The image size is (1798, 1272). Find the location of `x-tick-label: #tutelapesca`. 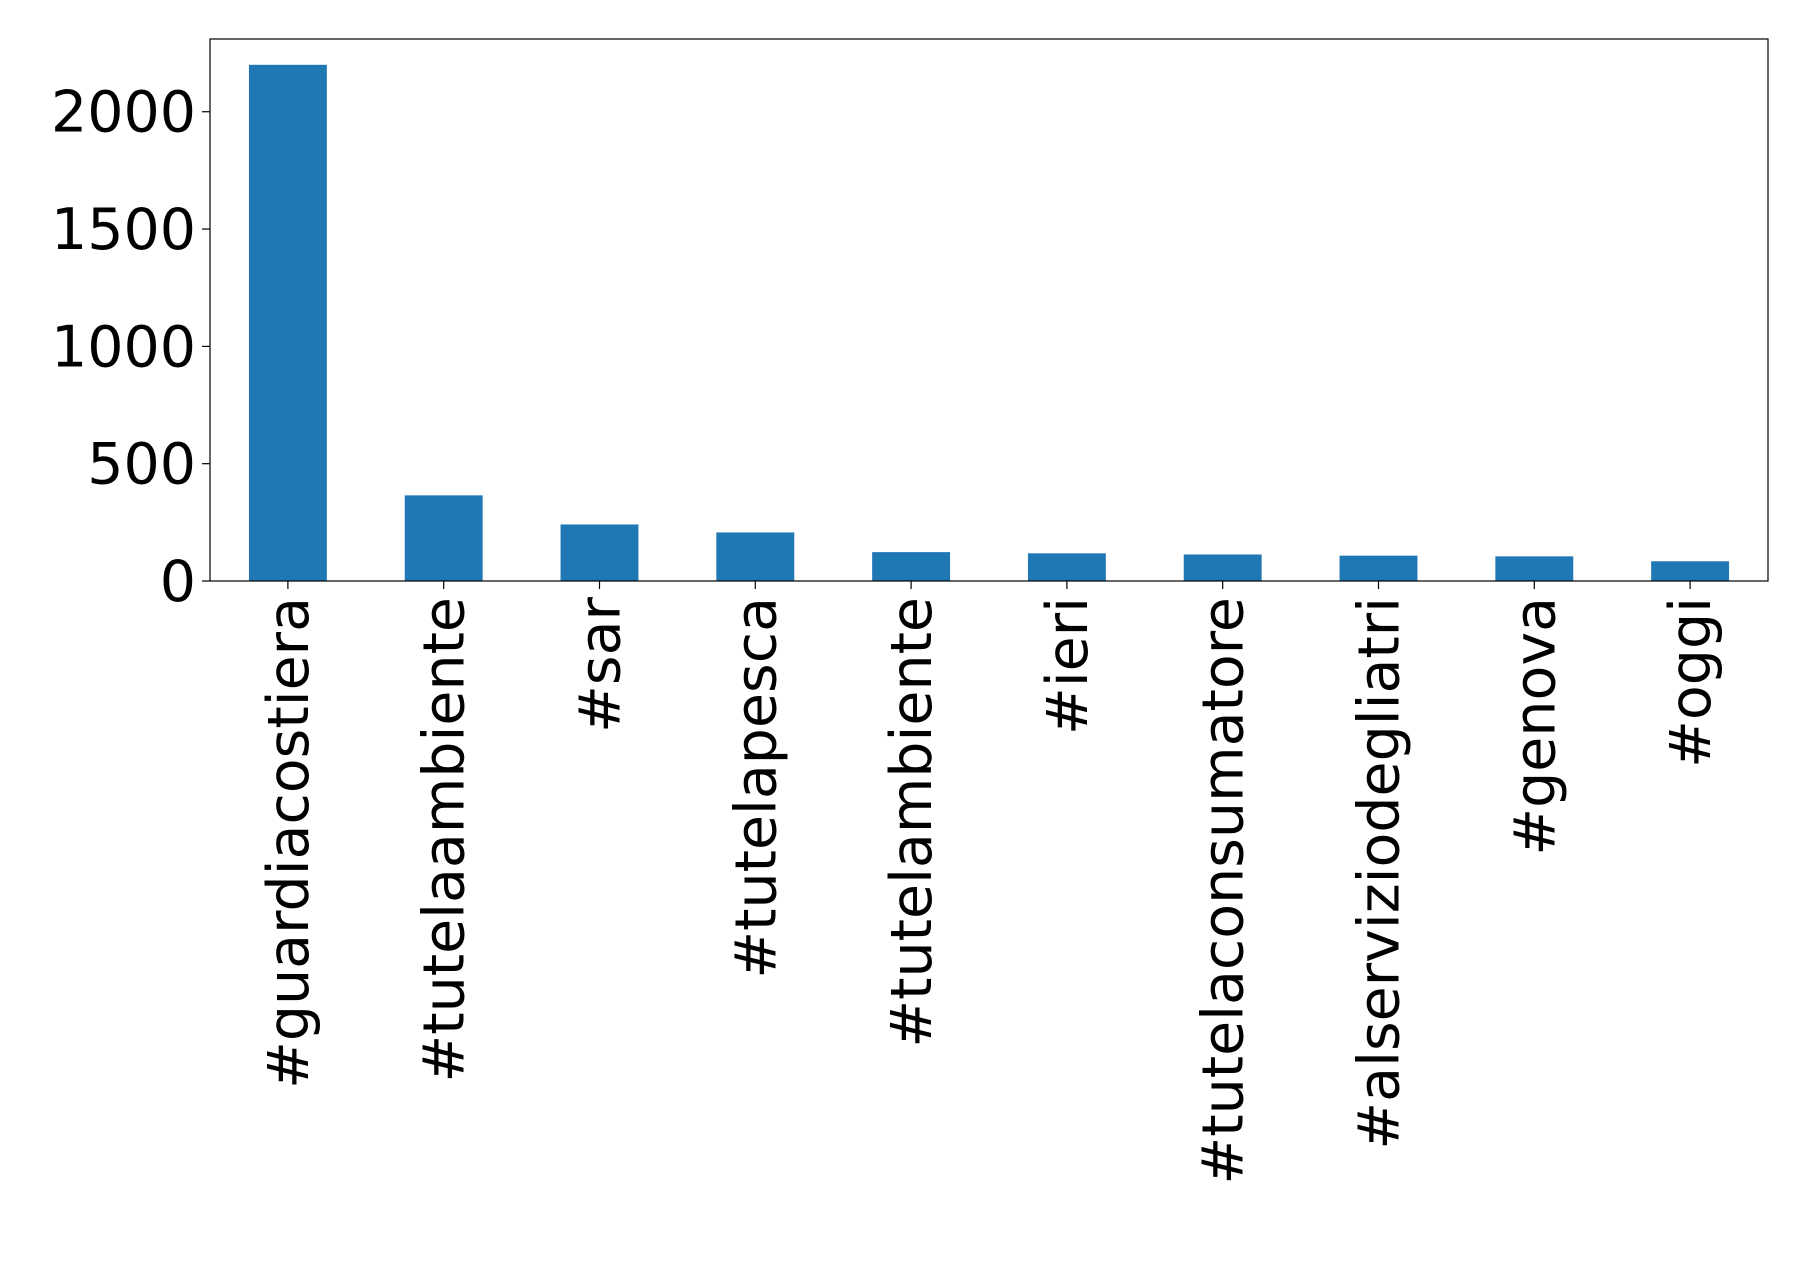

x-tick-label: #tutelapesca is located at coordinates (756, 788).